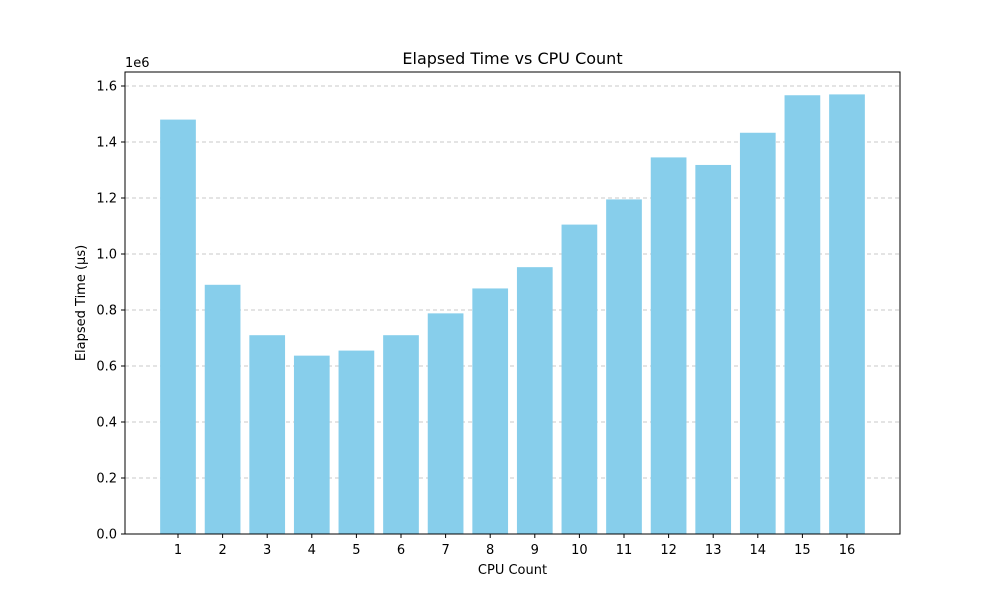  Describe the element at coordinates (106, 255) in the screenshot. I see `y-tick-label: 1.0` at that location.